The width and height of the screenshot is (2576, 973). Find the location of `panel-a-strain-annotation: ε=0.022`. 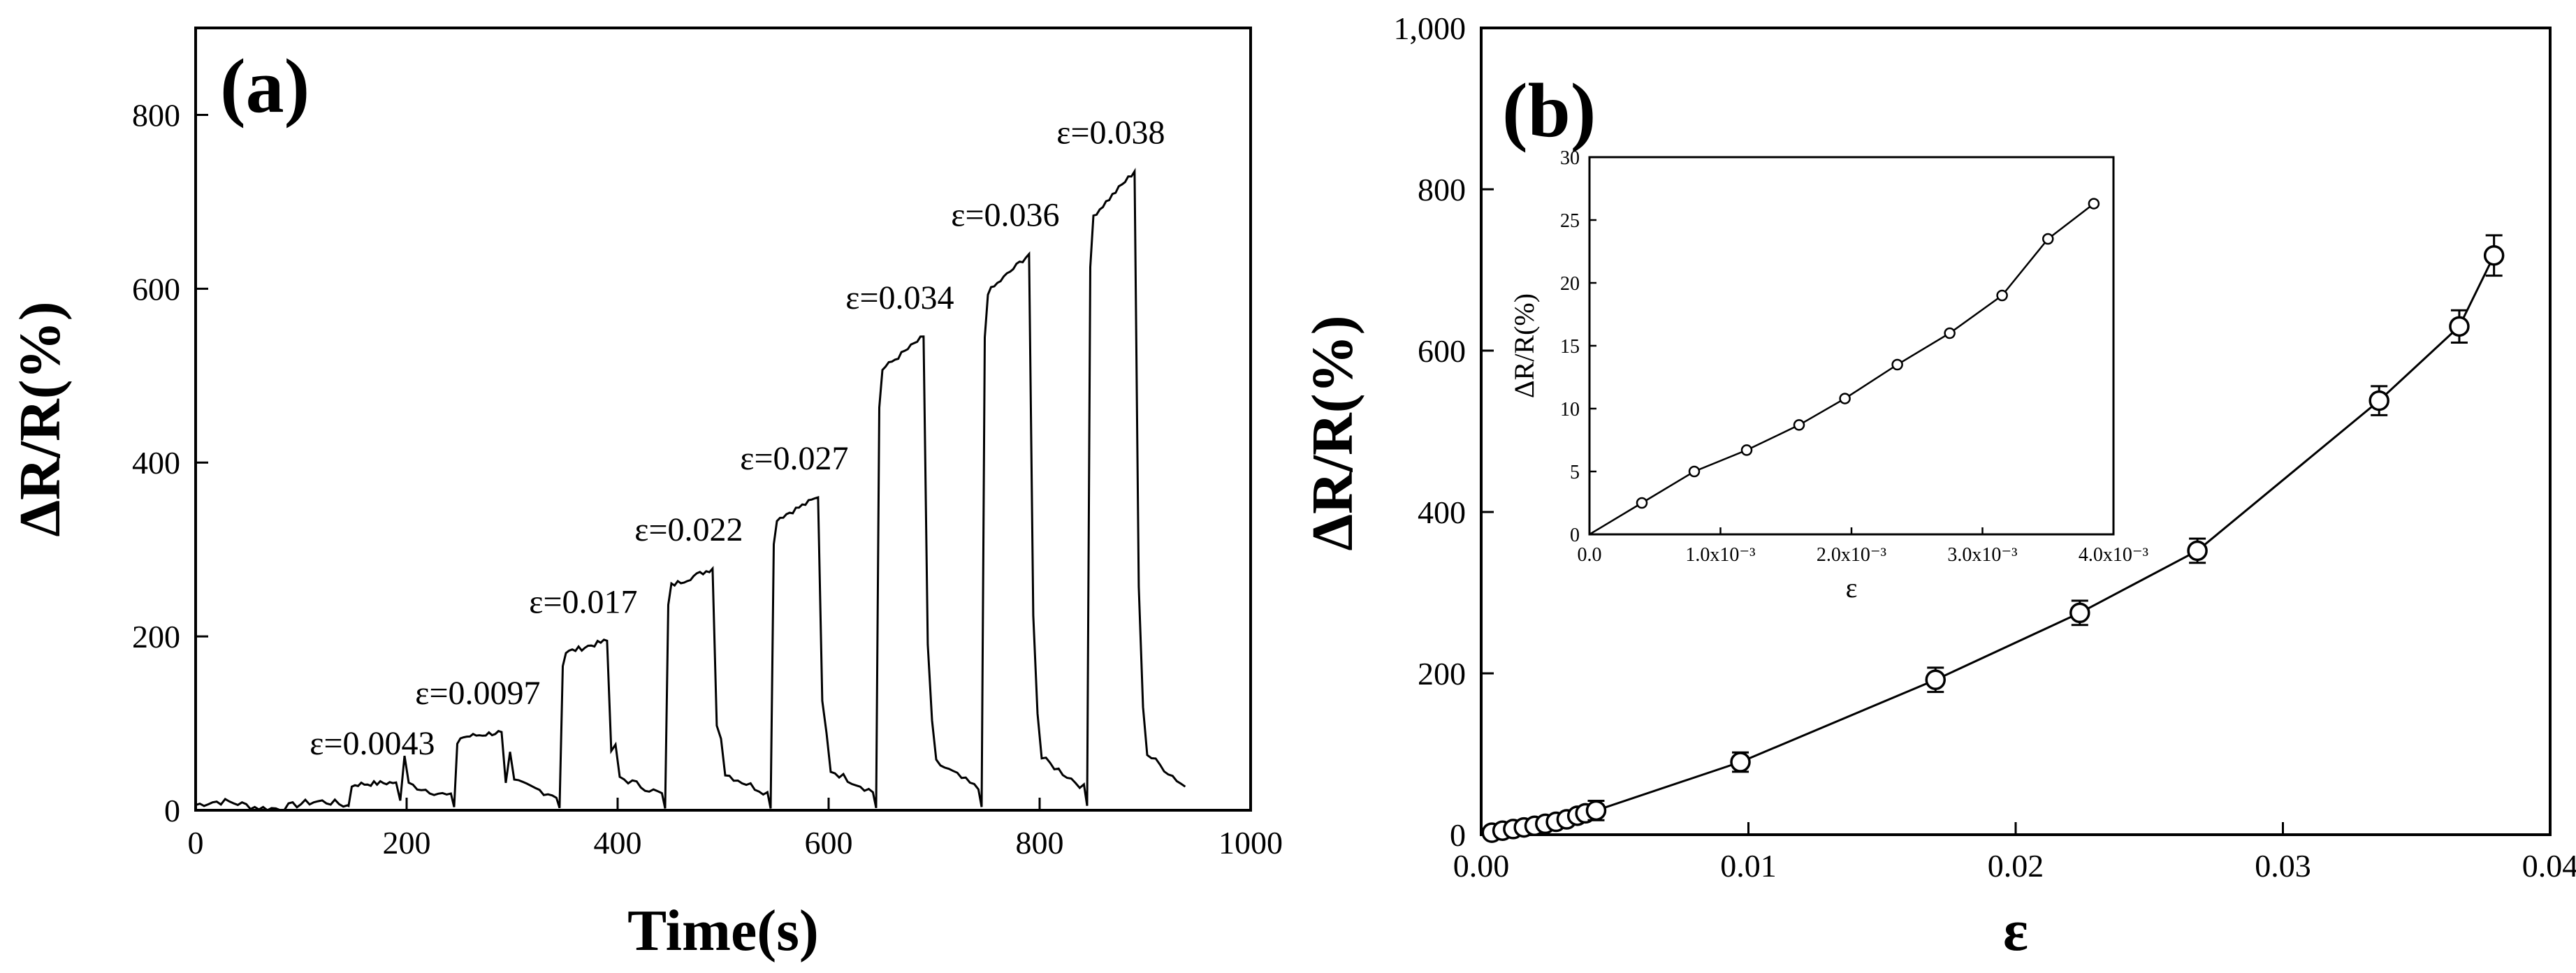

panel-a-strain-annotation: ε=0.022 is located at coordinates (688, 529).